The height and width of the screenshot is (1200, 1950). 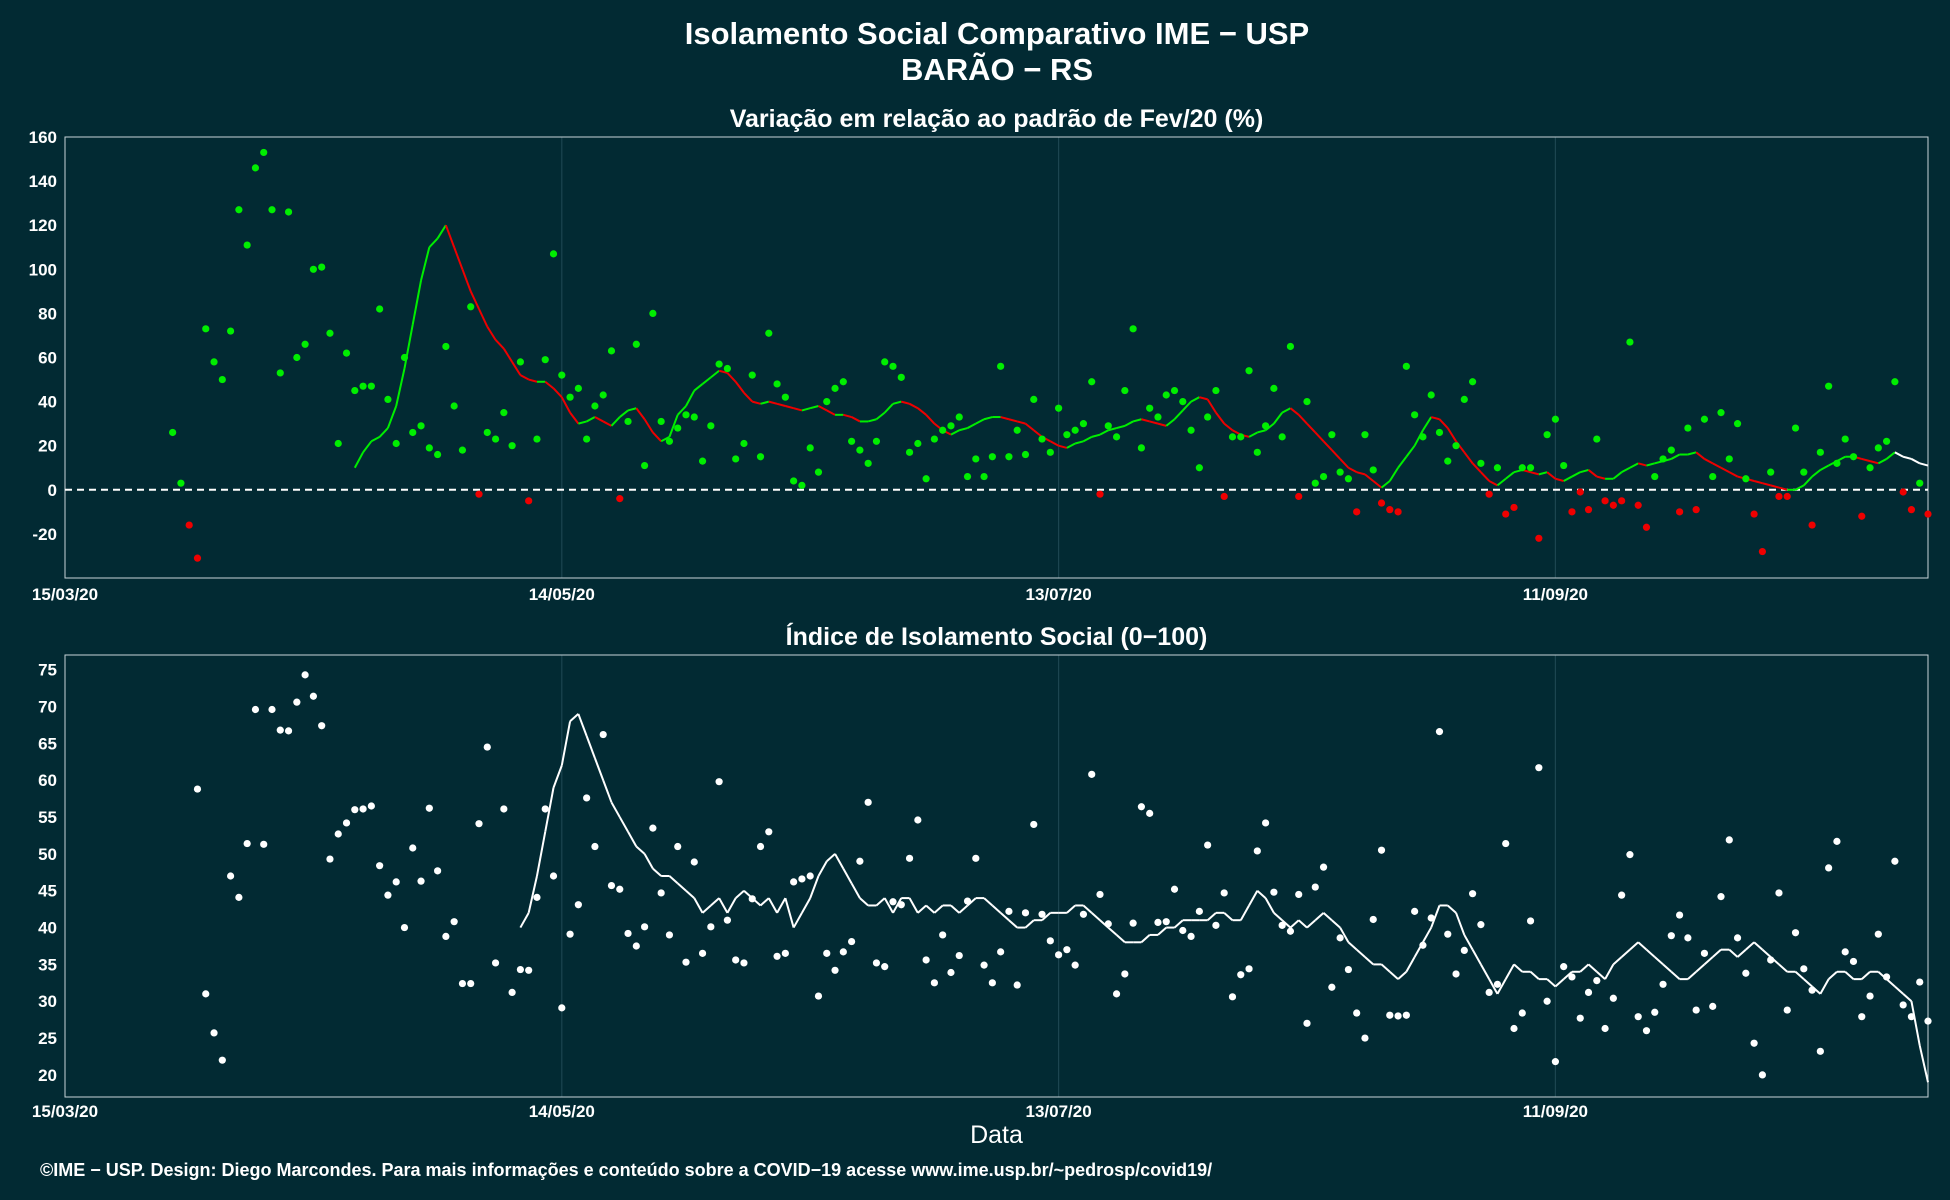 What do you see at coordinates (47, 707) in the screenshot?
I see `y-tick-label: 70` at bounding box center [47, 707].